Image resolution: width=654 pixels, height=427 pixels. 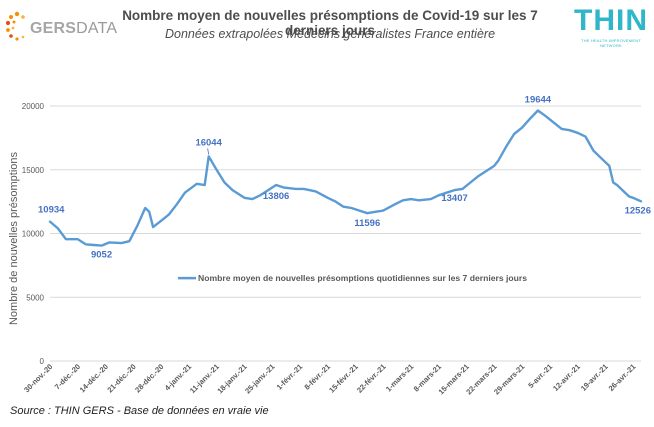 What do you see at coordinates (14, 238) in the screenshot?
I see `y-axis-label: Nombre de nouvelles présomptions` at bounding box center [14, 238].